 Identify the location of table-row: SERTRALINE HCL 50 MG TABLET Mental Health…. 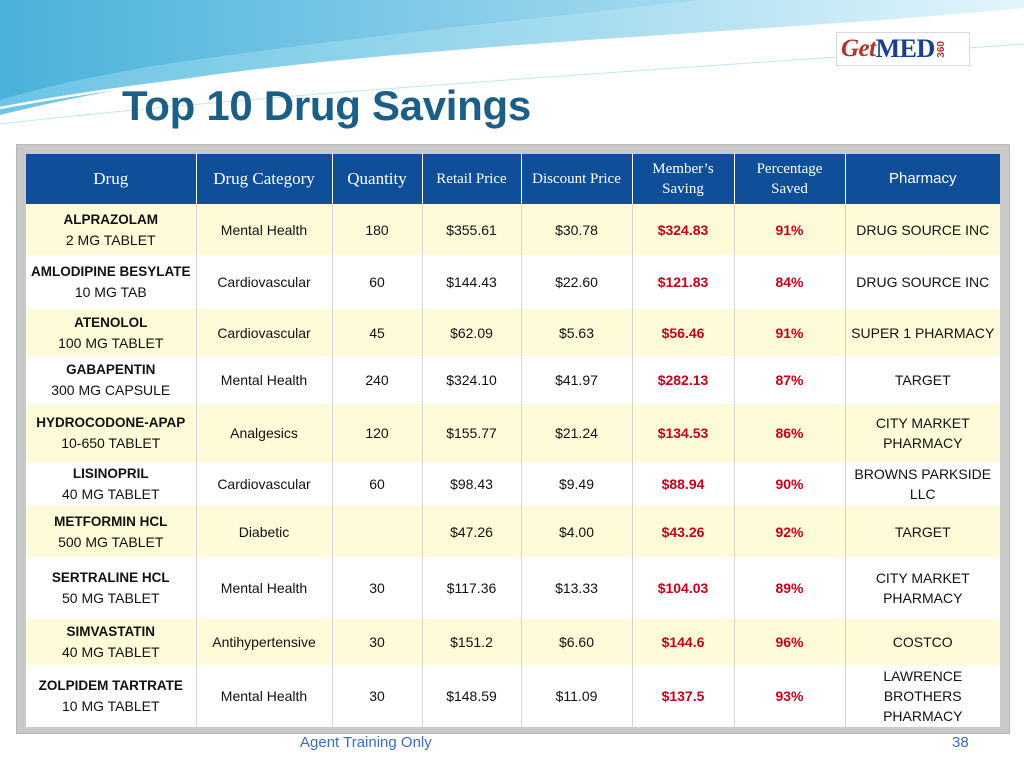
(513, 588).